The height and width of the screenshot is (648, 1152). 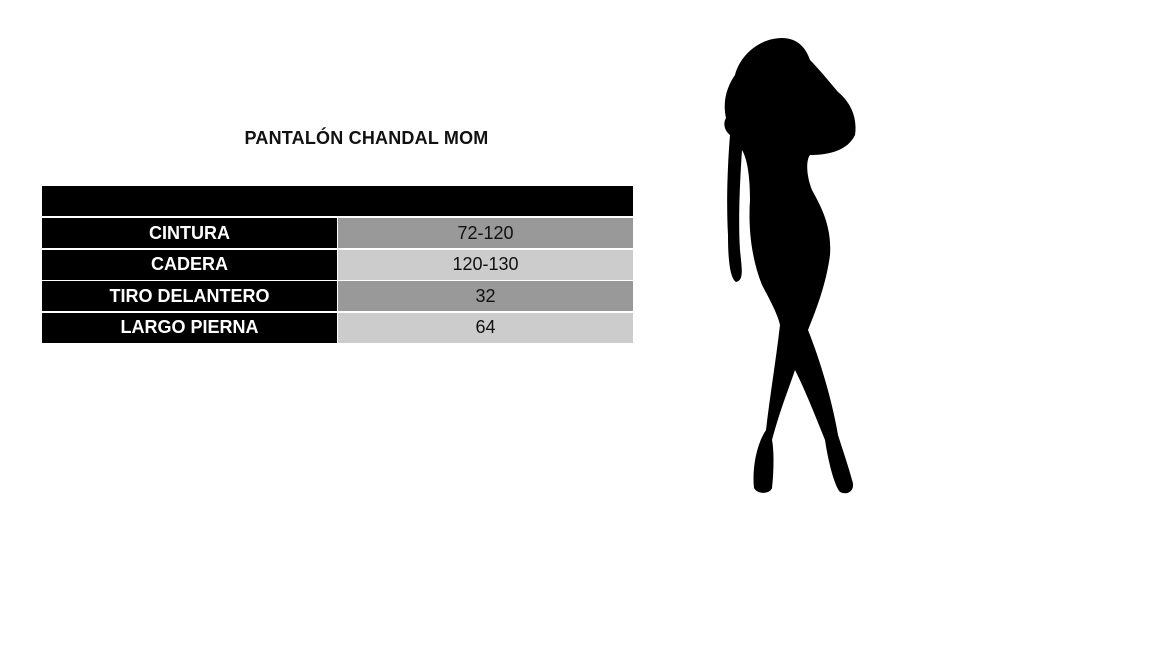 I want to click on table-row: CADERA 120-130, so click(x=337, y=264).